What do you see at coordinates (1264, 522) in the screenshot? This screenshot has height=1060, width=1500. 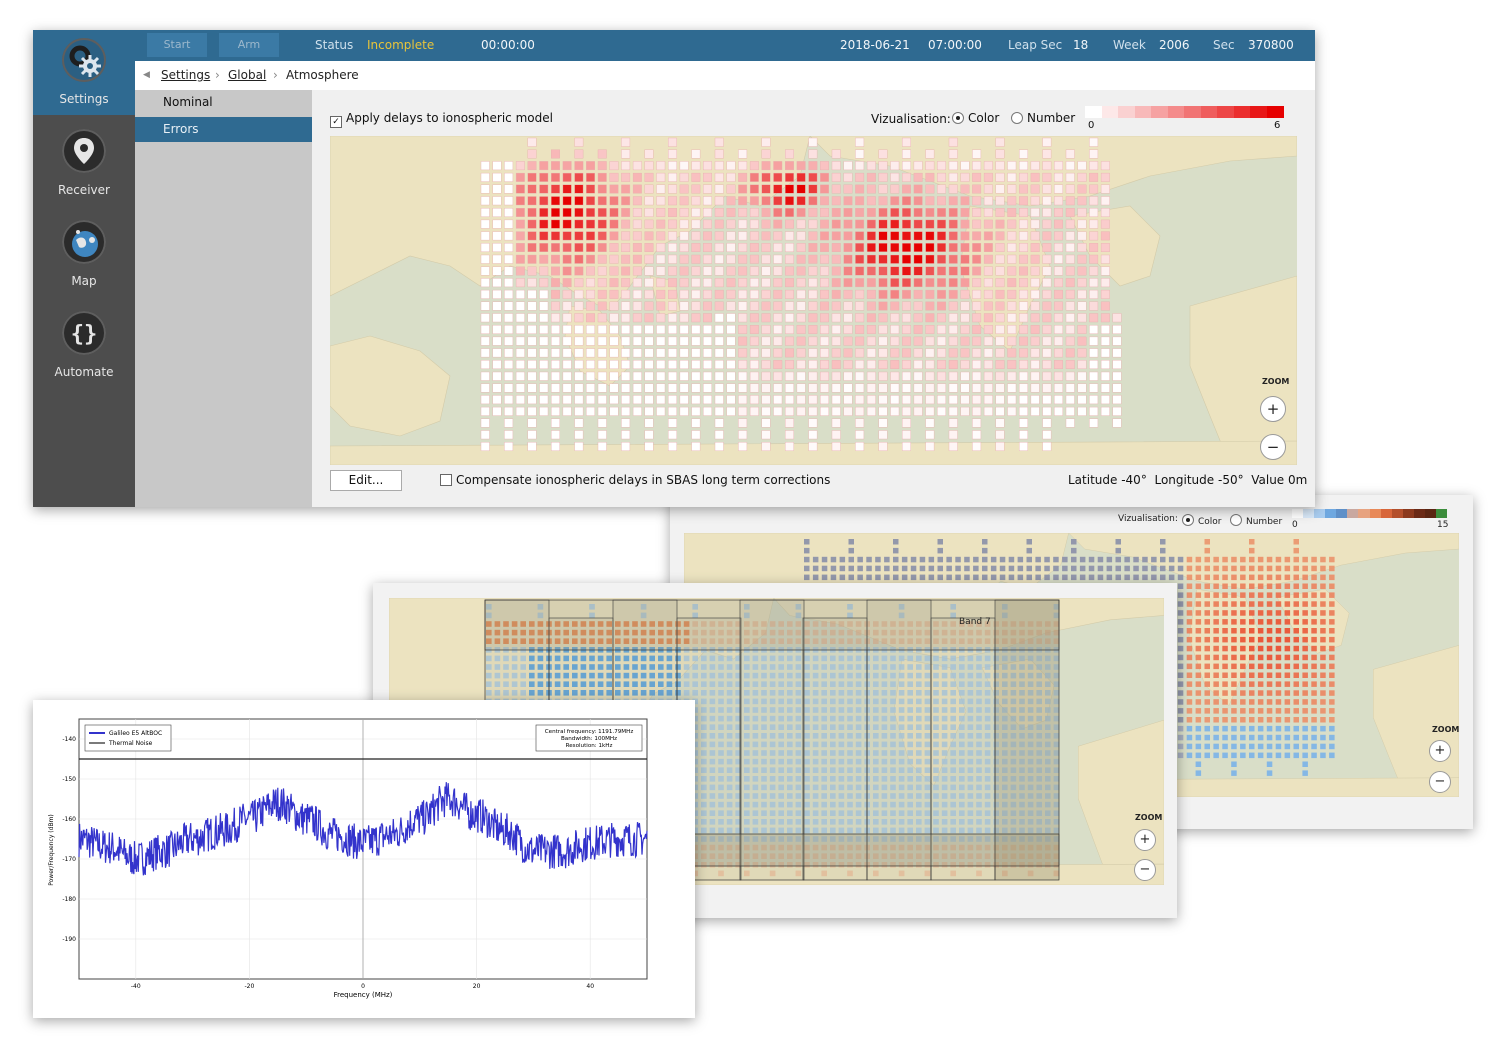 I see `number-option-label: Number` at bounding box center [1264, 522].